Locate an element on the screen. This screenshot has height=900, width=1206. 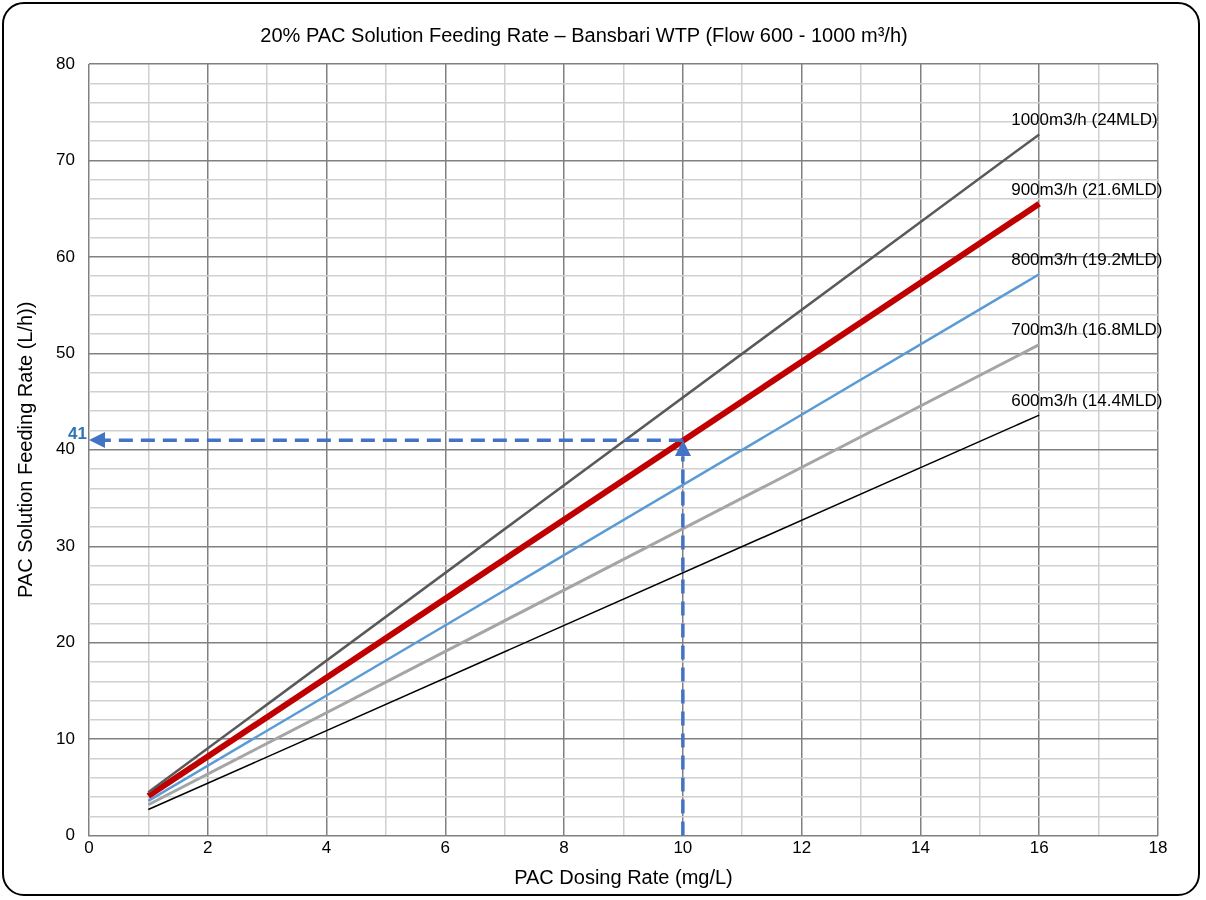
y-tick-label: 50 is located at coordinates (65, 353).